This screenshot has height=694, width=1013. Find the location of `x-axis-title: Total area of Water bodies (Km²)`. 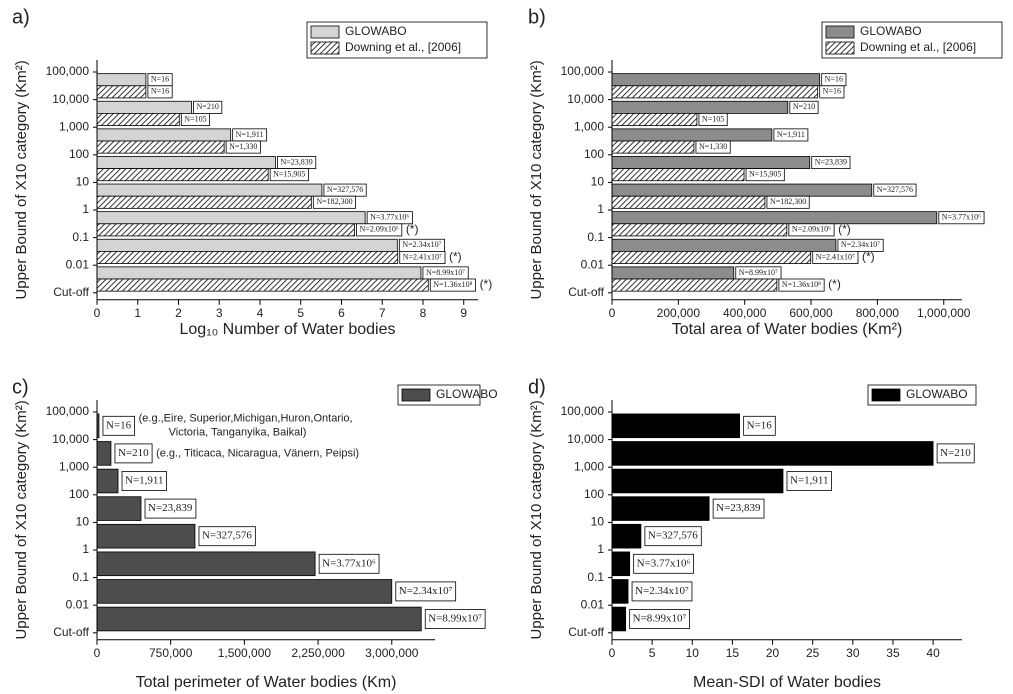

x-axis-title: Total area of Water bodies (Km²) is located at coordinates (787, 329).